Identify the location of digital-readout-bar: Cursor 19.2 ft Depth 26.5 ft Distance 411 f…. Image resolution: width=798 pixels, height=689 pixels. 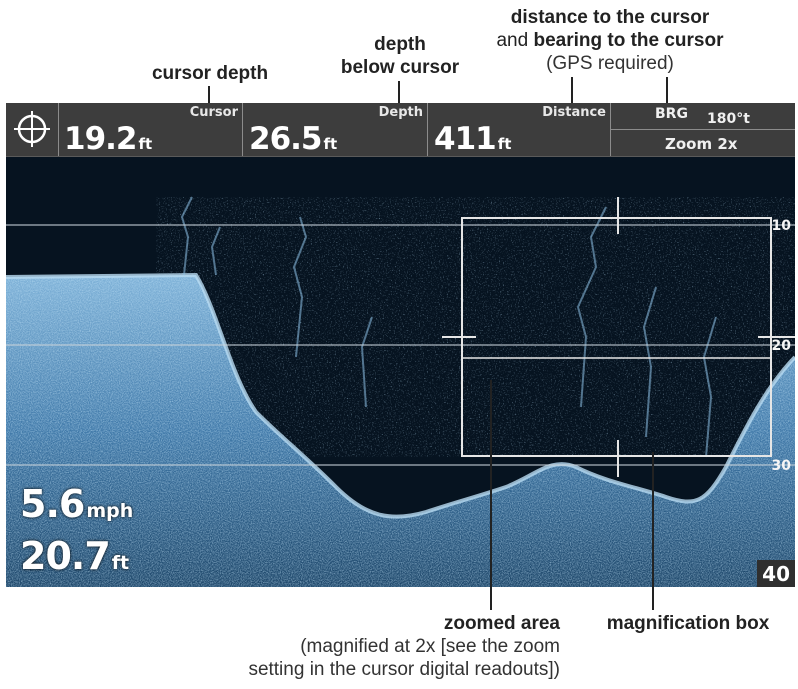
(400, 130).